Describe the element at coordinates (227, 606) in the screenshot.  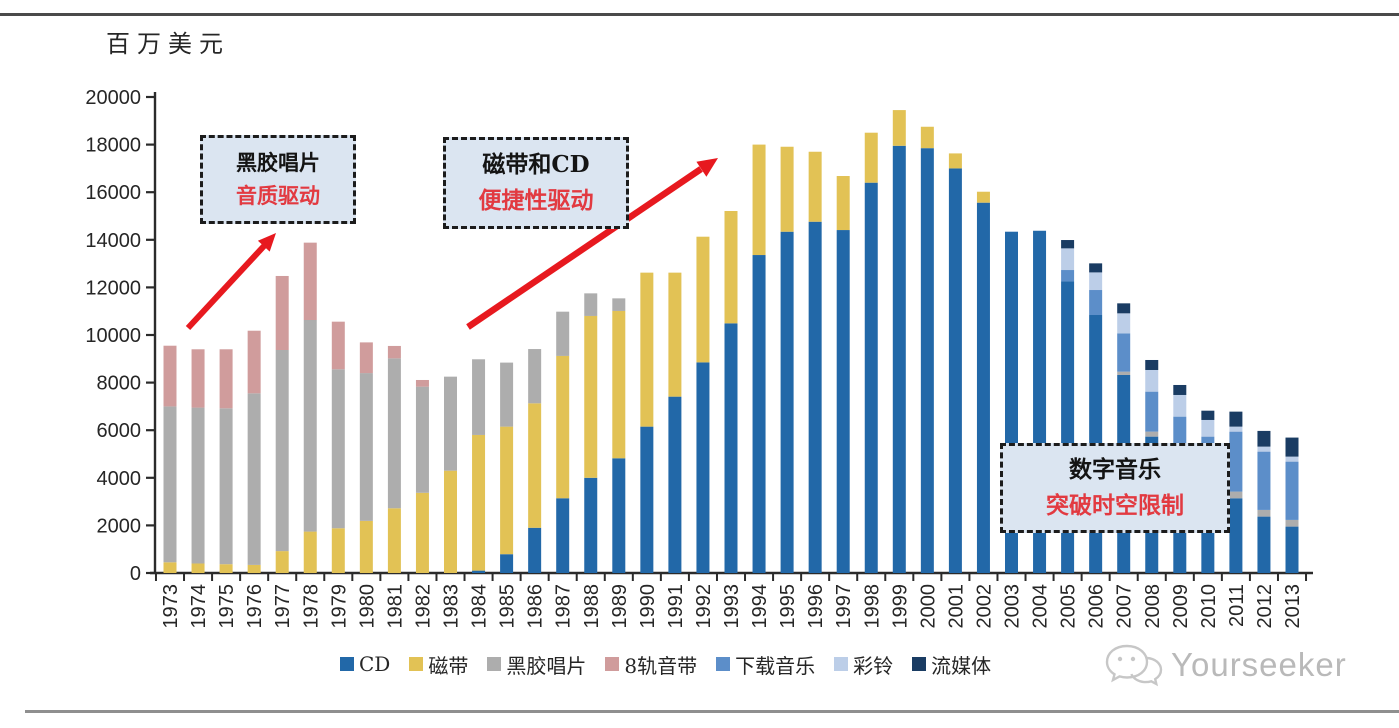
I see `x-tick-label: 1975` at that location.